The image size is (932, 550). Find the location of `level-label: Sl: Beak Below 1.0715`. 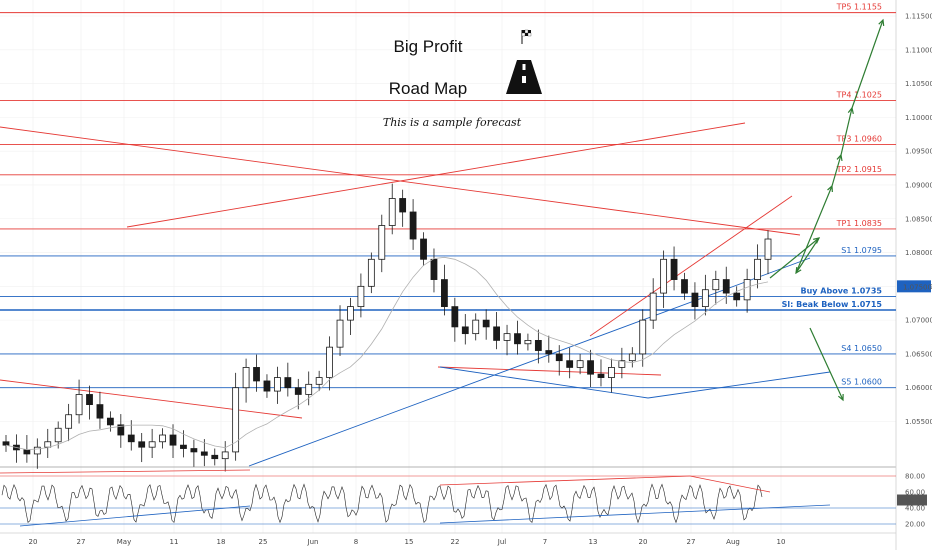

level-label: Sl: Beak Below 1.0715 is located at coordinates (832, 304).